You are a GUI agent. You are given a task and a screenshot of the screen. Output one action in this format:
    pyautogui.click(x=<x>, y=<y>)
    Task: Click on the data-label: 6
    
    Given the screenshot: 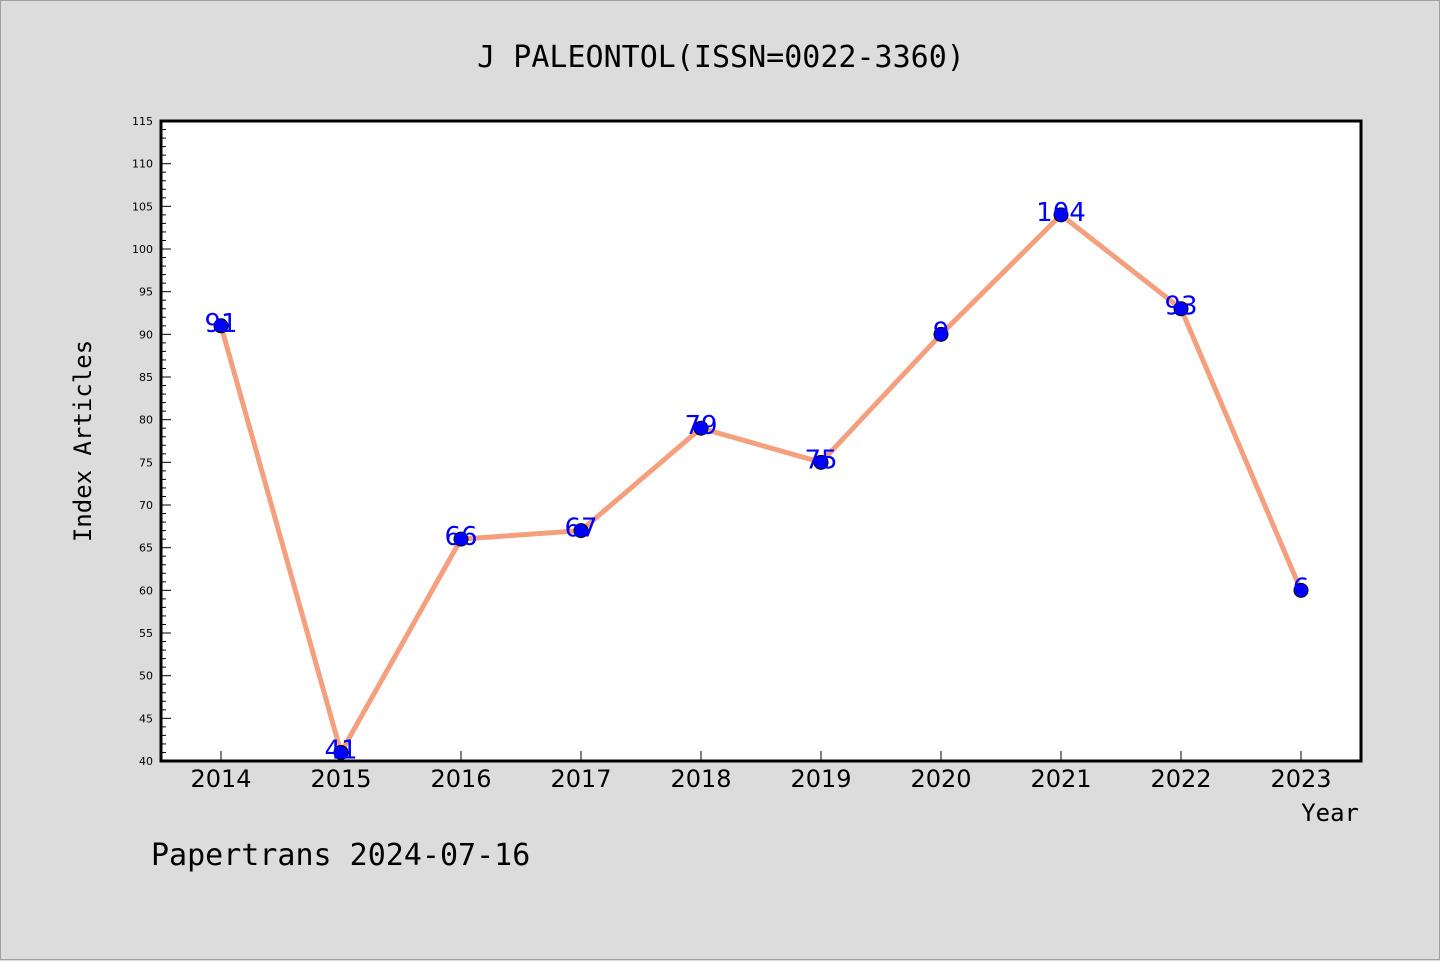 What is the action you would take?
    pyautogui.click(x=1301, y=588)
    